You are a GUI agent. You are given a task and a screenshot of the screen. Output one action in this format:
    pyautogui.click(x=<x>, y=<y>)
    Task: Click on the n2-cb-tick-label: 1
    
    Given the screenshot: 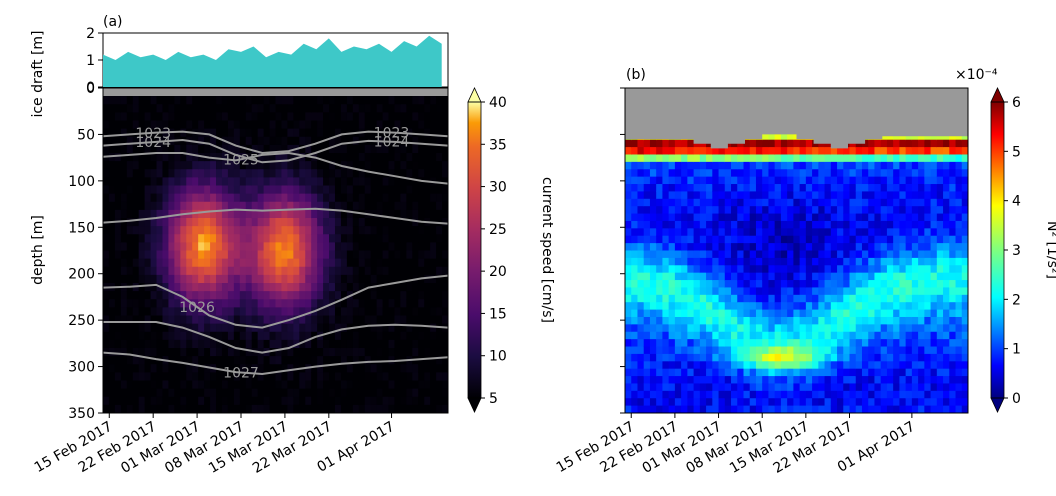 What is the action you would take?
    pyautogui.click(x=1016, y=350)
    